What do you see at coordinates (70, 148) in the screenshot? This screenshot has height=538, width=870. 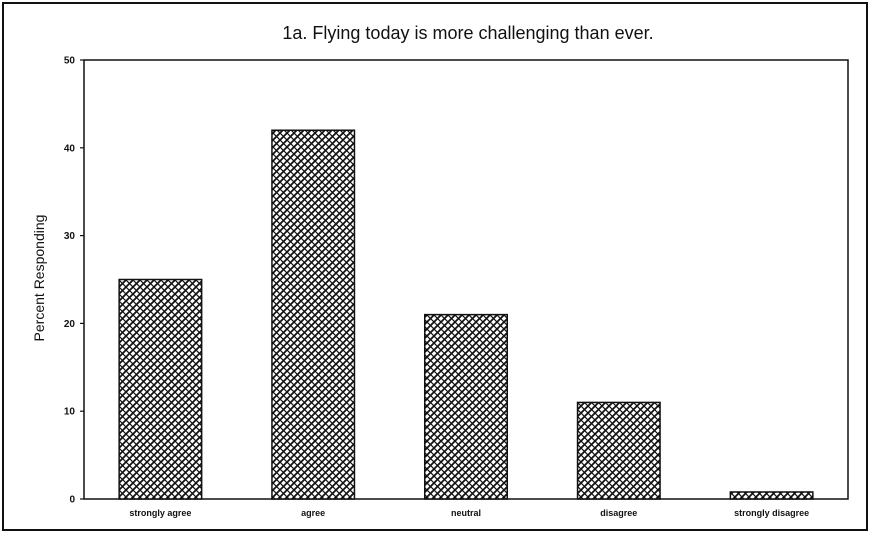 I see `y-tick-label: 40` at bounding box center [70, 148].